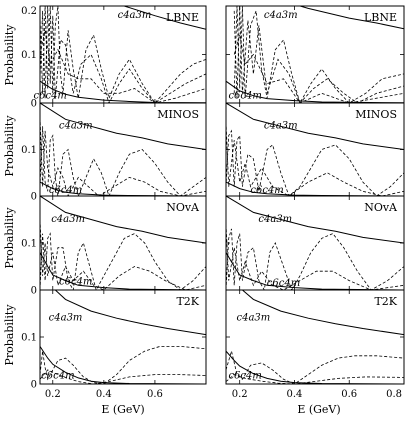 Image resolution: width=415 pixels, height=445 pixels. Describe the element at coordinates (29, 55) in the screenshot. I see `panel-1-ytick-label: 0.1` at that location.